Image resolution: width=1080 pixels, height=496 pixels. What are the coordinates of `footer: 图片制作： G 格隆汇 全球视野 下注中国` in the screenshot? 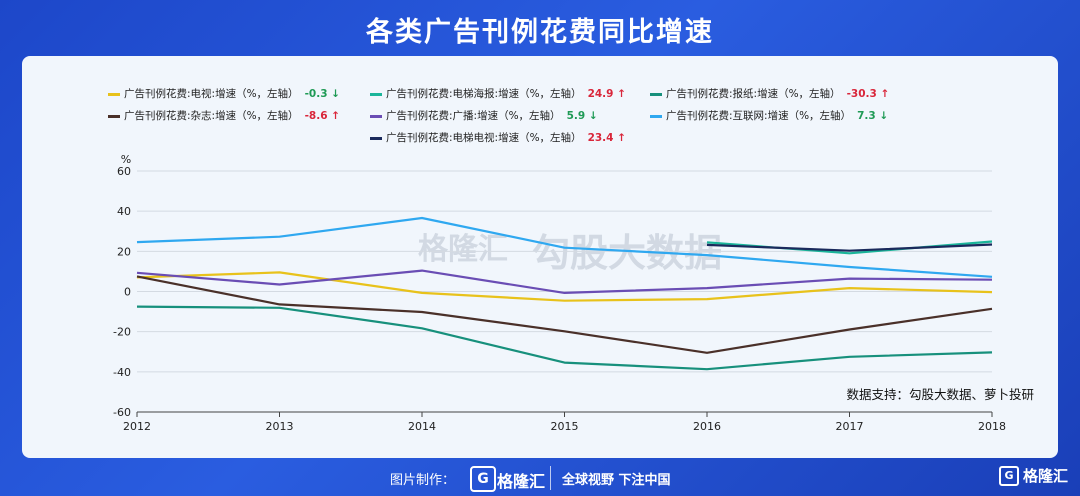 It's located at (540, 477).